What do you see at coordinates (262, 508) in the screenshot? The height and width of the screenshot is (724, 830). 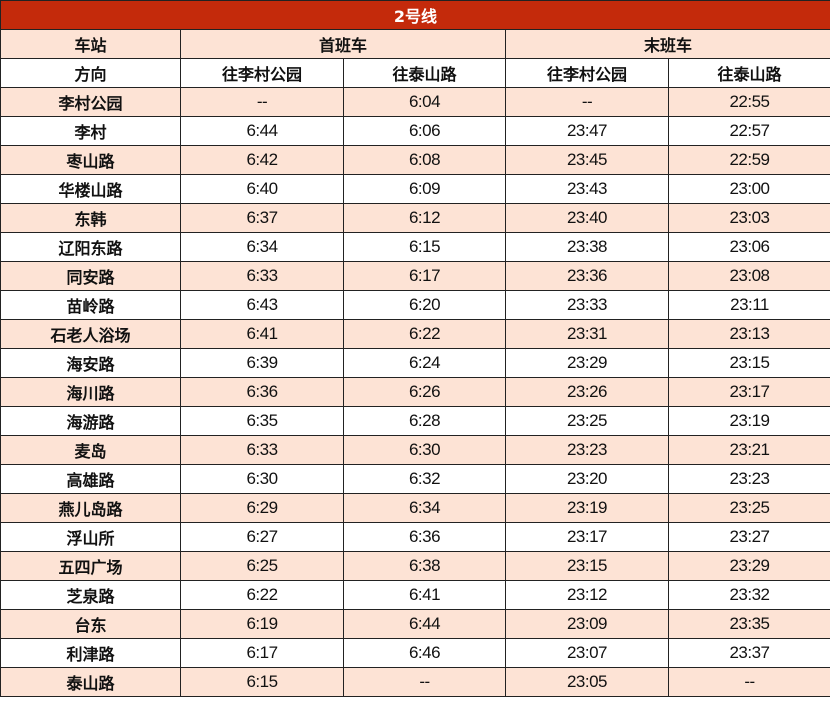 I see `time-first-licun: 6:29` at bounding box center [262, 508].